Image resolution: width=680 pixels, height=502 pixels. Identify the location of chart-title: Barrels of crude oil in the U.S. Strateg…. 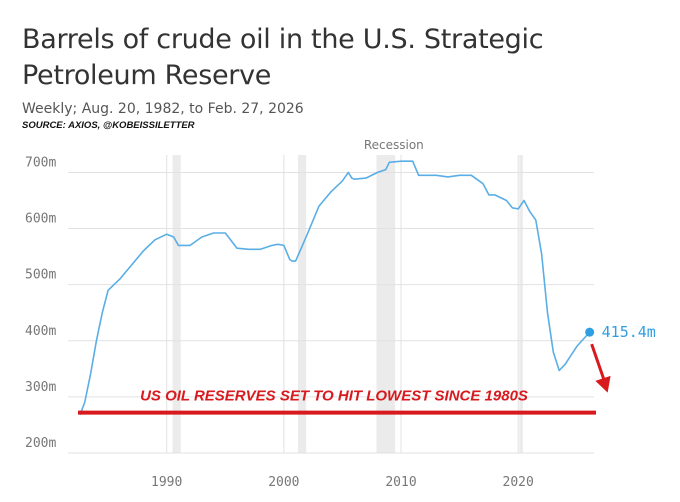
(283, 57).